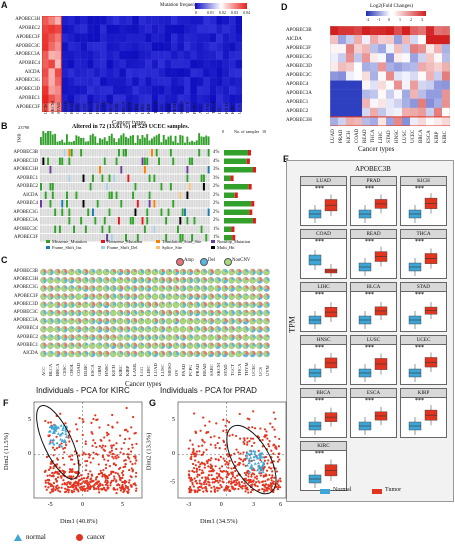 The width and height of the screenshot is (455, 550). I want to click on cancer-label: CESC, so click(78, 108).